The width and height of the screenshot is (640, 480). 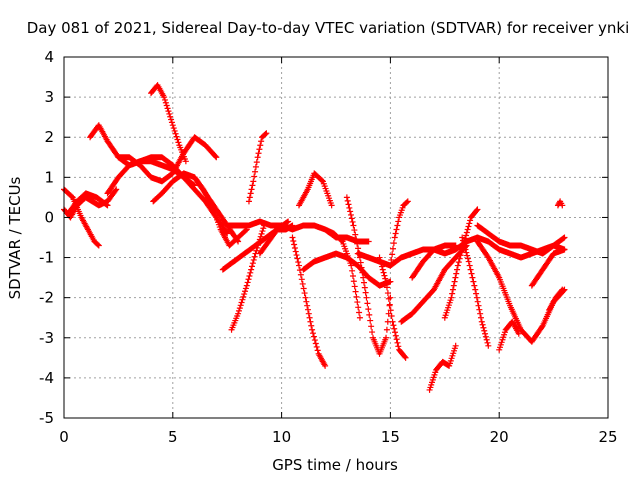 I want to click on x-tick-label: 5, so click(x=173, y=437).